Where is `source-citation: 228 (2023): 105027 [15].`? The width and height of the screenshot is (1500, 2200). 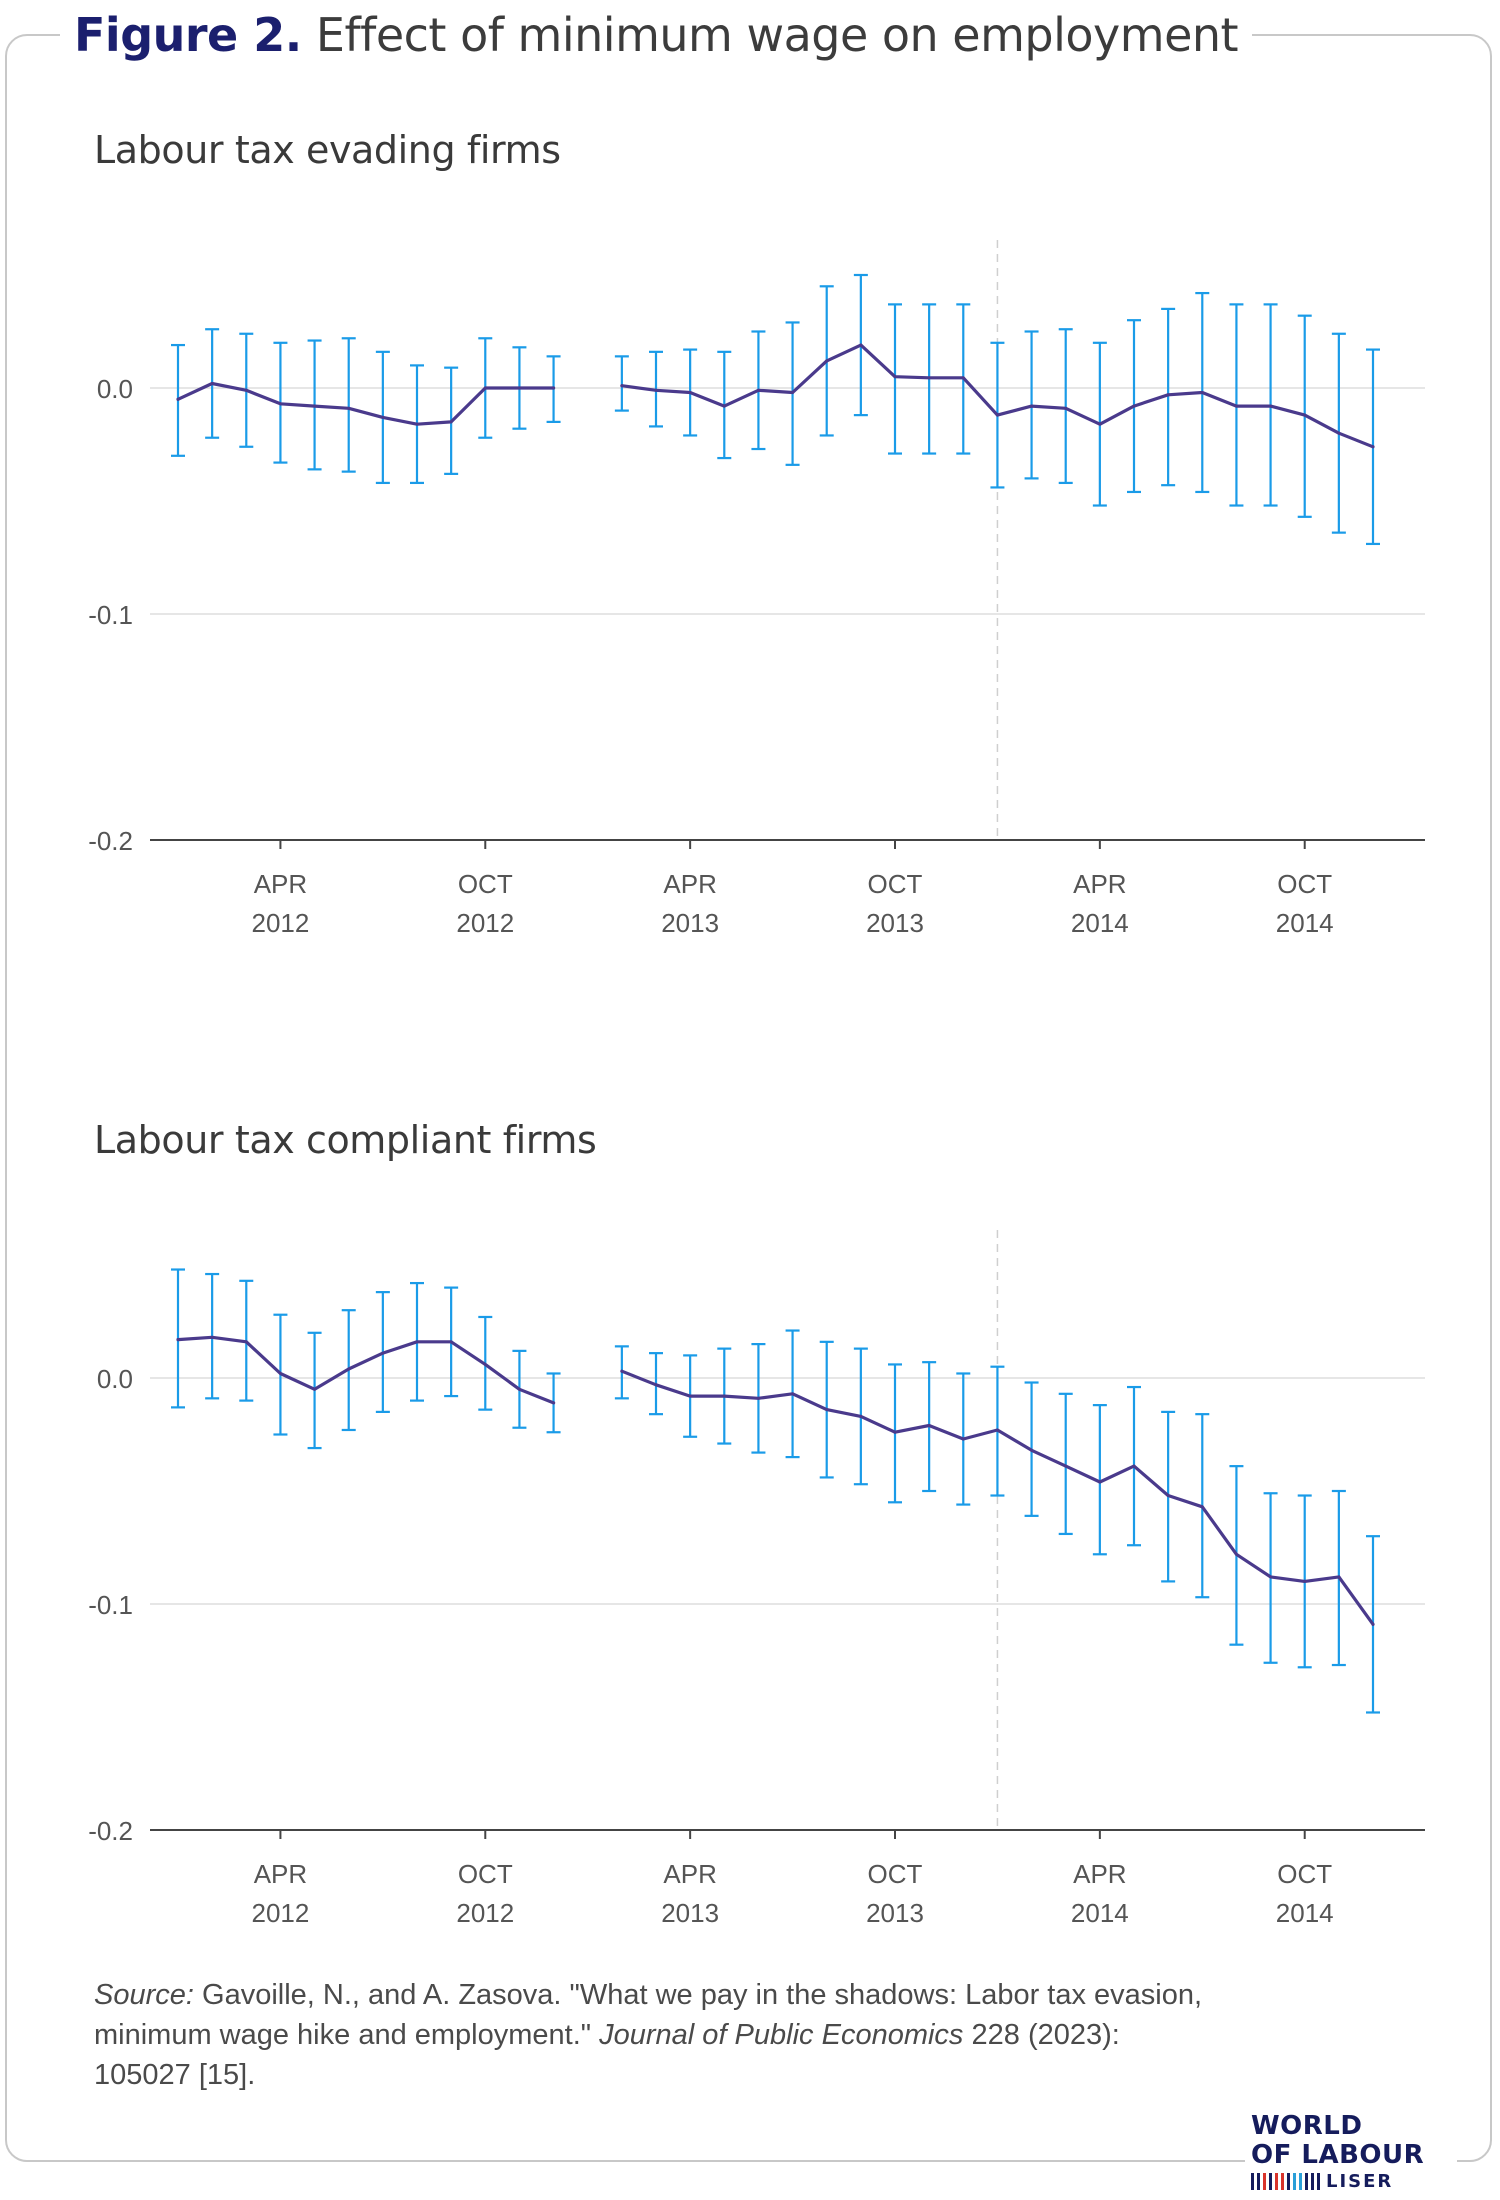
source-citation: 228 (2023): 105027 [15]. is located at coordinates (607, 2055).